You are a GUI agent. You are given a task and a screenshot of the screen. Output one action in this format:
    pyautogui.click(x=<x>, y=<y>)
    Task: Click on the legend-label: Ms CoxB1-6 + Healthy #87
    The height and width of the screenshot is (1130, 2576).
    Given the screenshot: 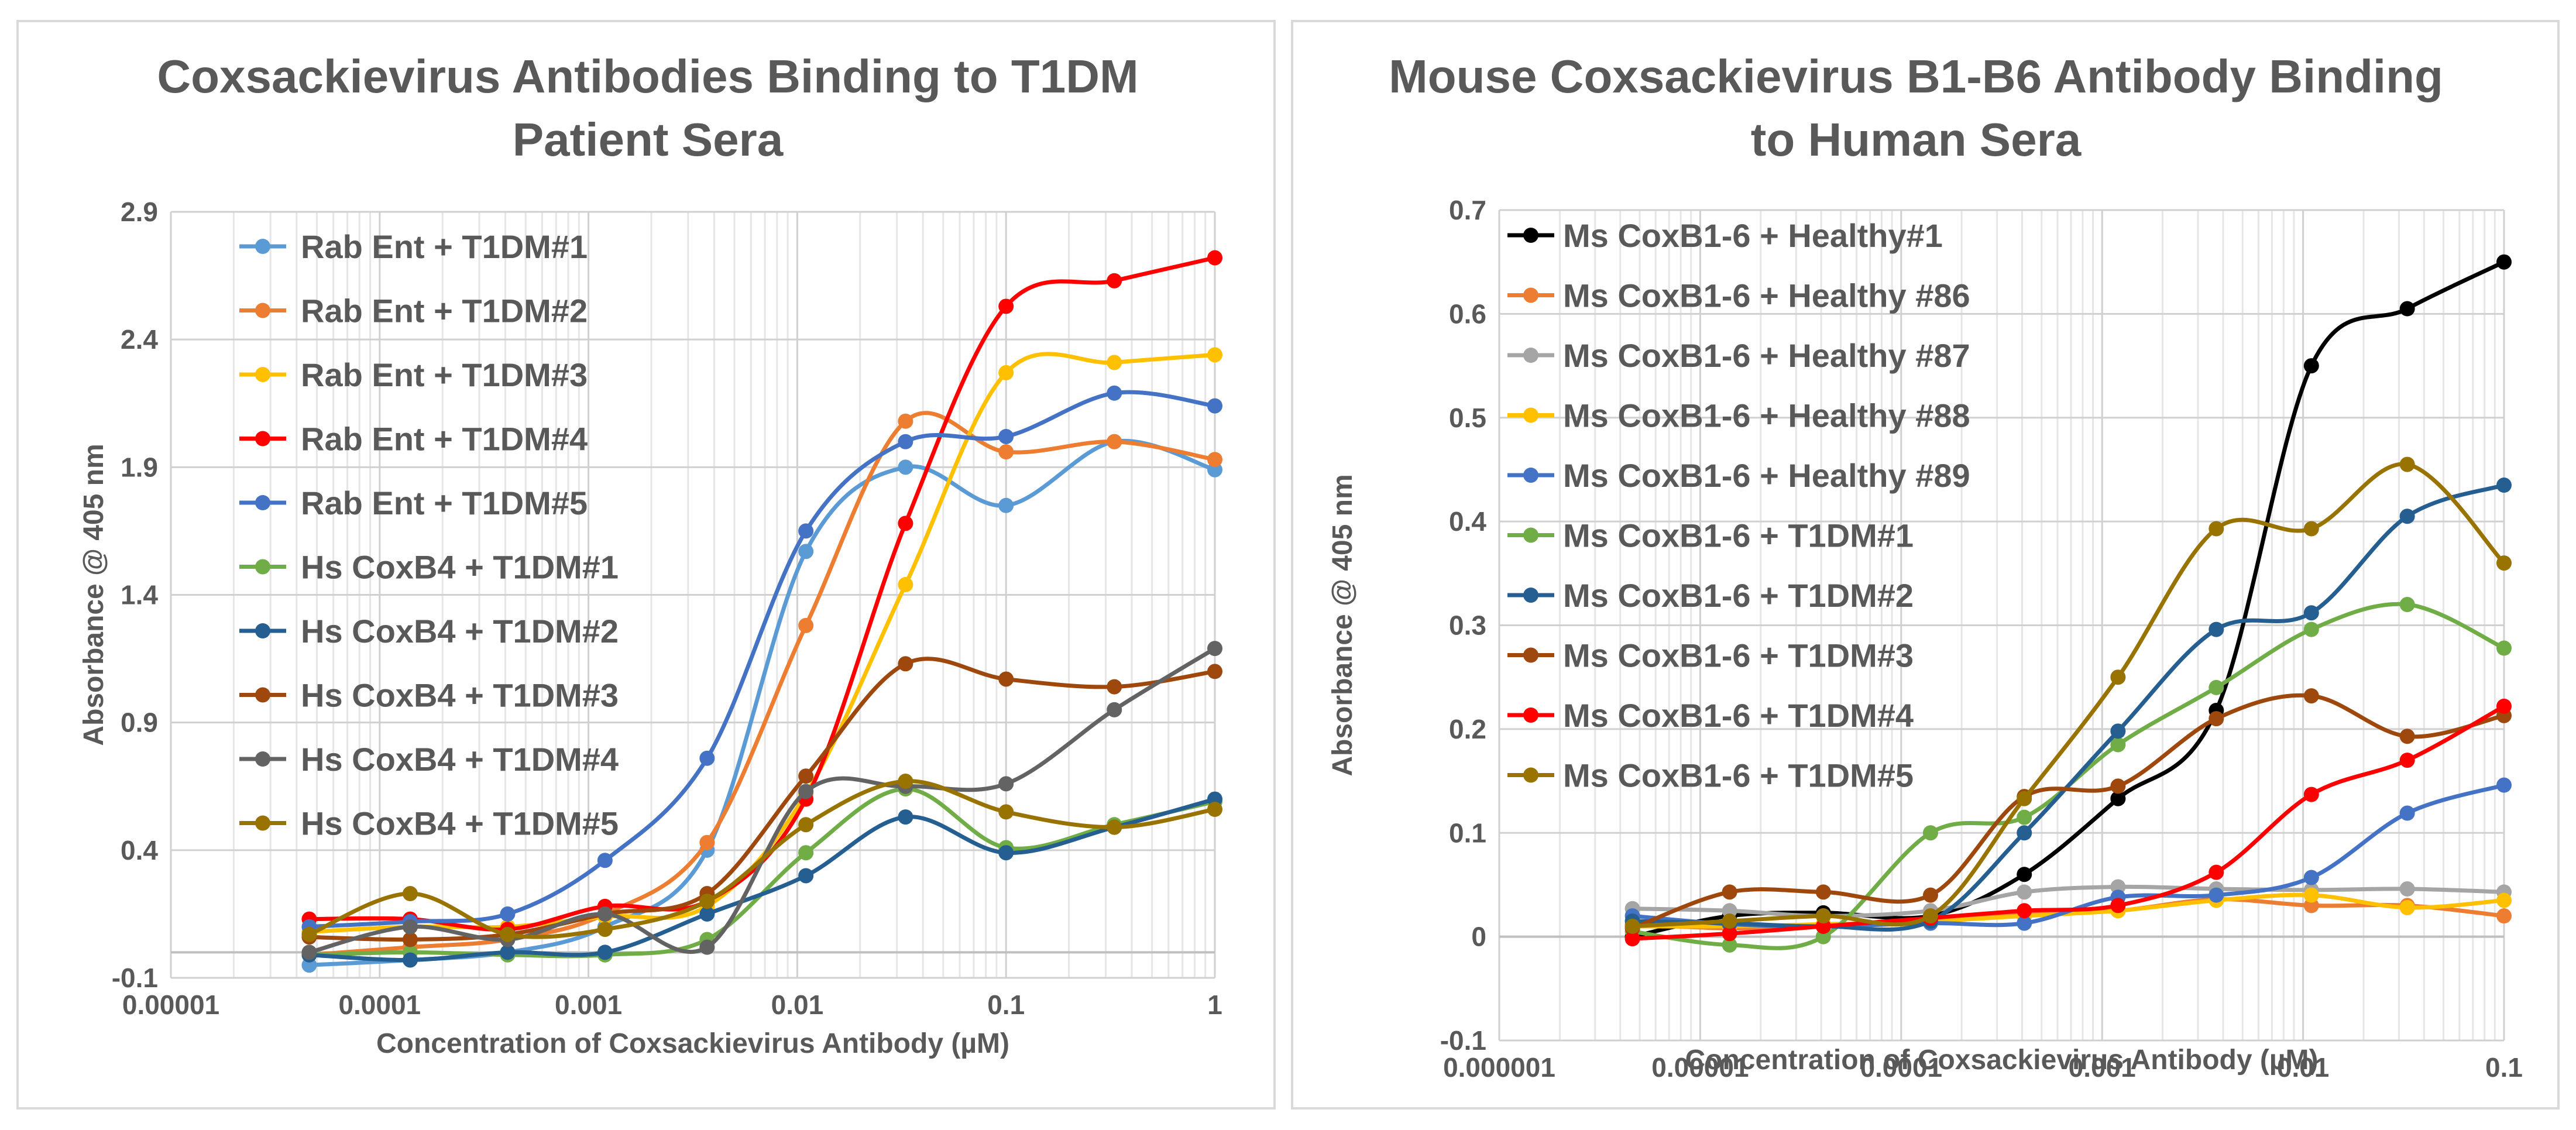 What is the action you would take?
    pyautogui.click(x=1766, y=355)
    